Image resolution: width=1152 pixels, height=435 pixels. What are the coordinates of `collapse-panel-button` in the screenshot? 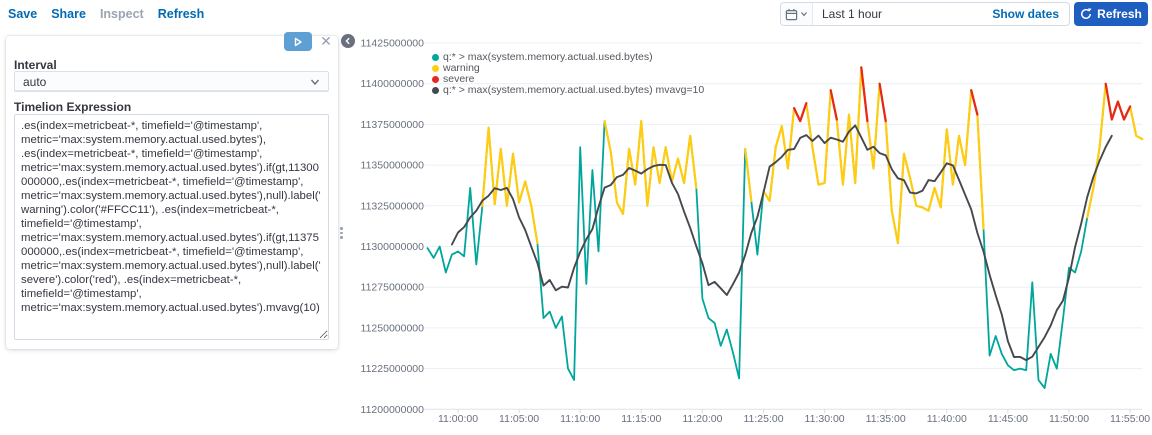 It's located at (348, 41).